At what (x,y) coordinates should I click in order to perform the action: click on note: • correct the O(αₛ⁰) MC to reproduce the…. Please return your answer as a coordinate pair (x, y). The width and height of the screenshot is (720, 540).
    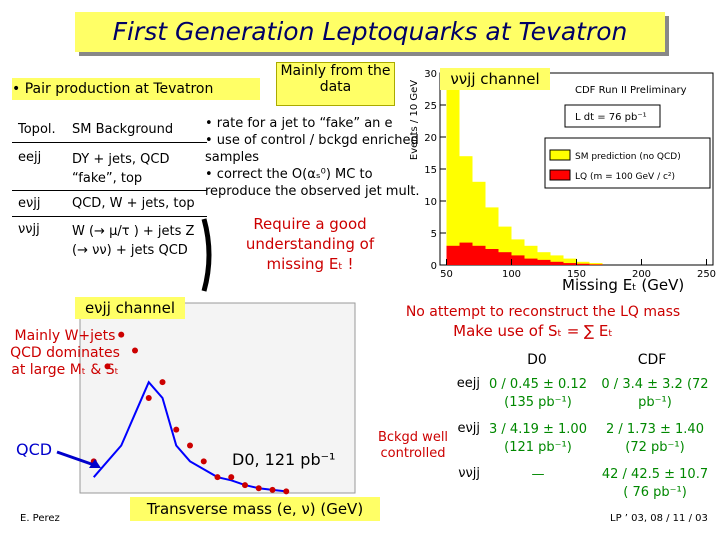
    Looking at the image, I should click on (312, 183).